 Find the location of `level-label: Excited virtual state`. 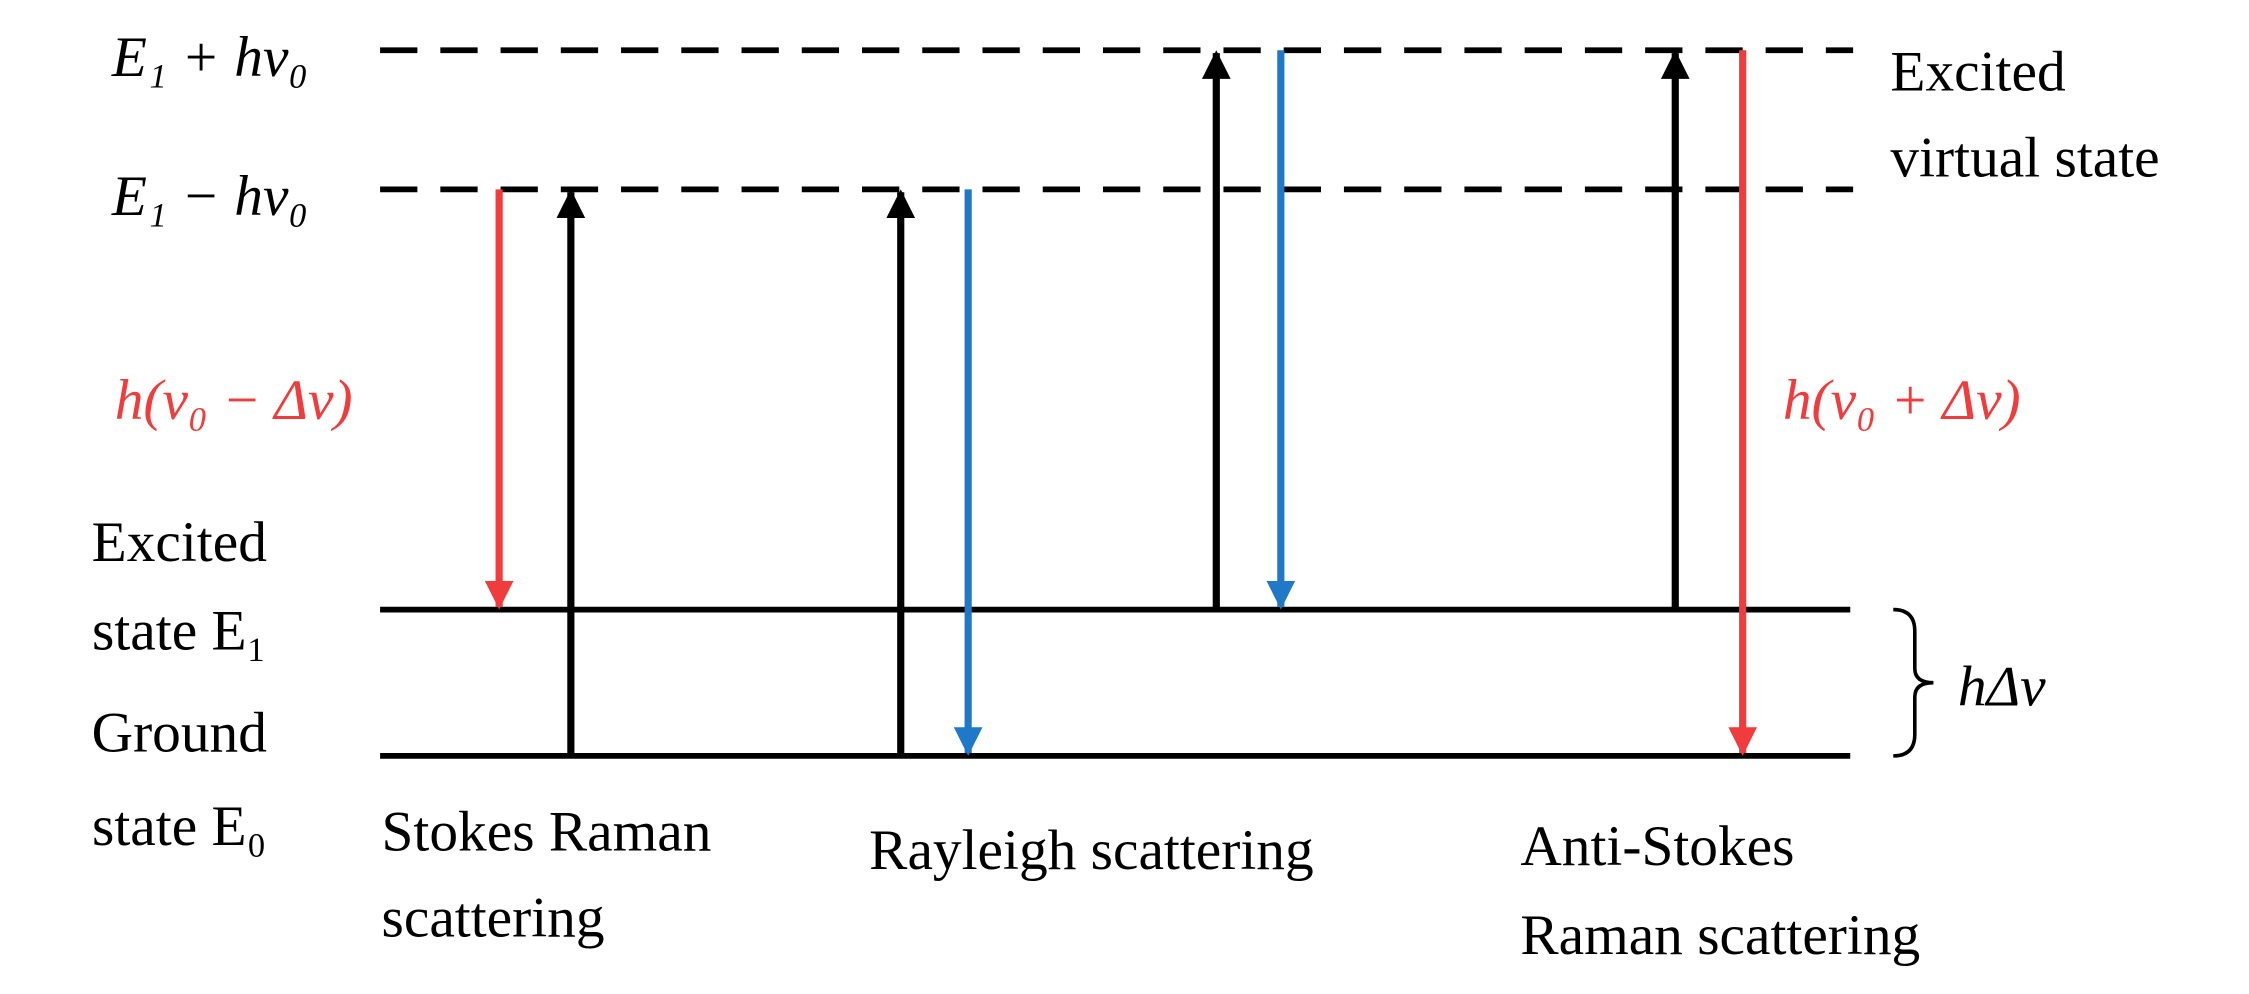

level-label: Excited virtual state is located at coordinates (2024, 115).